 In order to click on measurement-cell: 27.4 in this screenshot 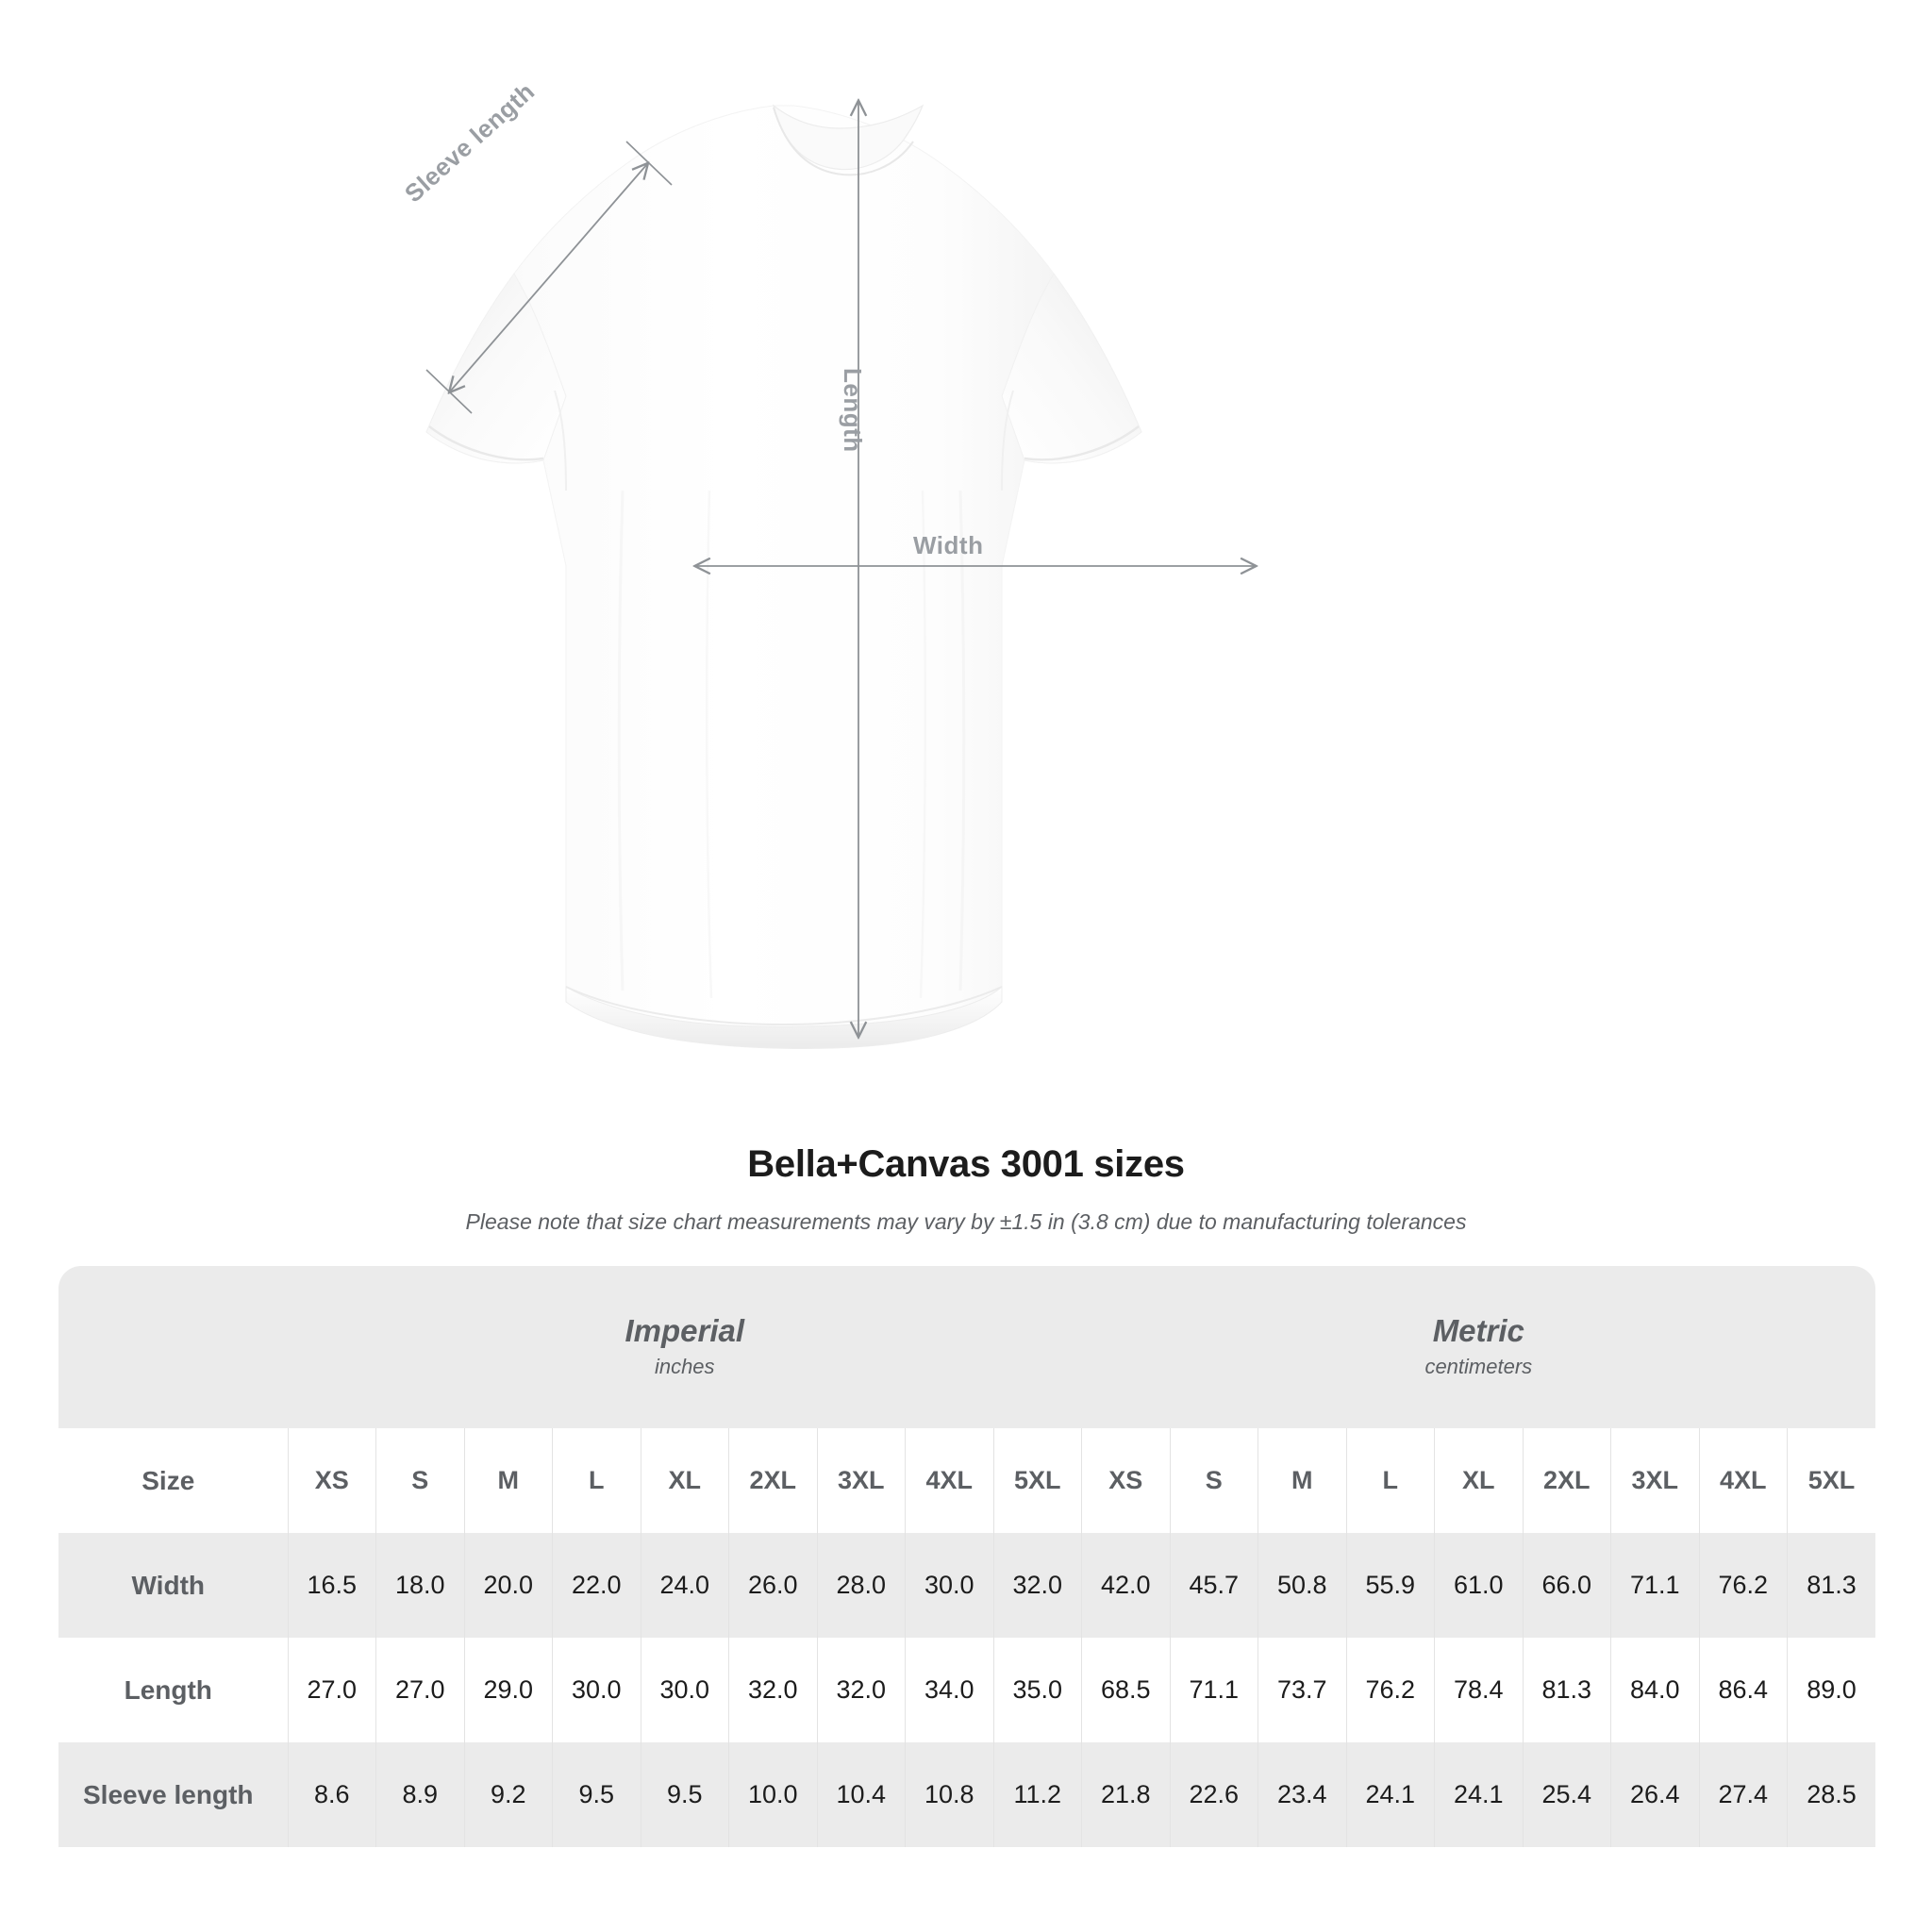, I will do `click(1743, 1795)`.